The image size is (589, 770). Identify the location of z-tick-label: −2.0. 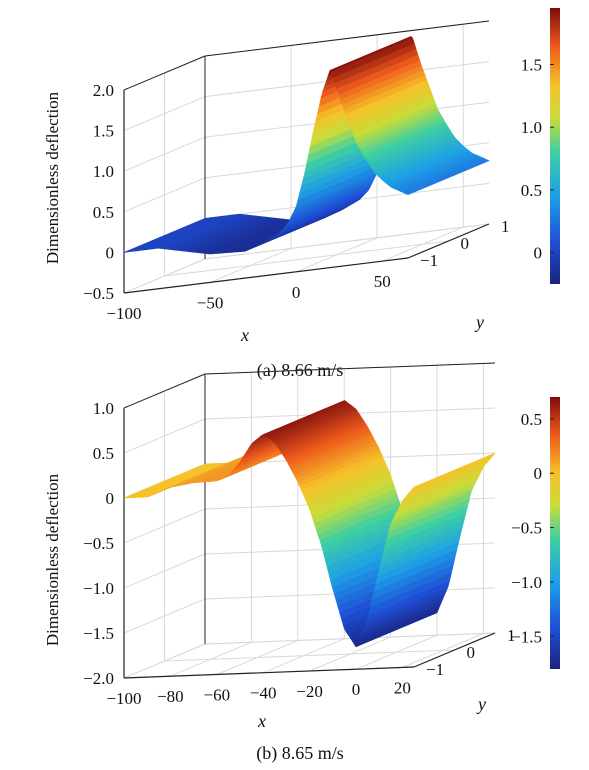
(98, 678).